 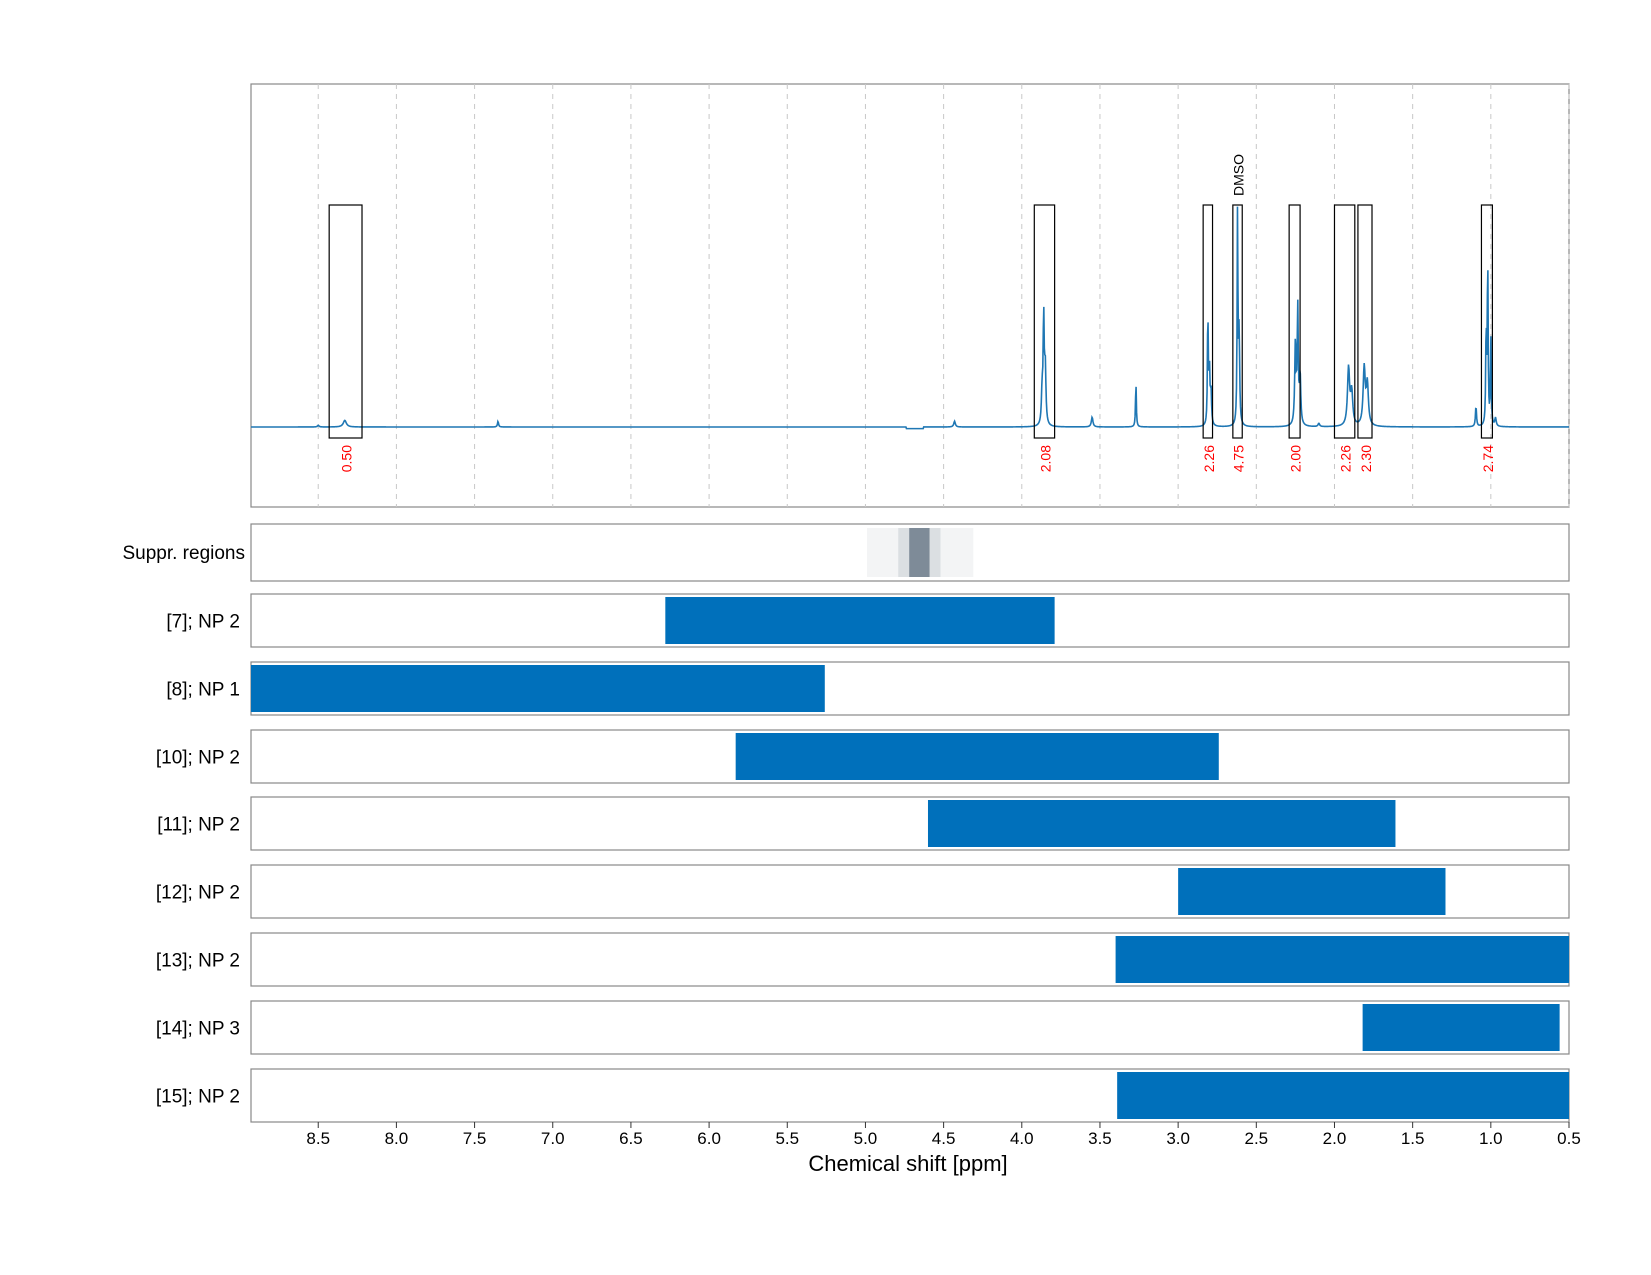 I want to click on suppression-label: Suppr. regions, so click(x=183, y=553).